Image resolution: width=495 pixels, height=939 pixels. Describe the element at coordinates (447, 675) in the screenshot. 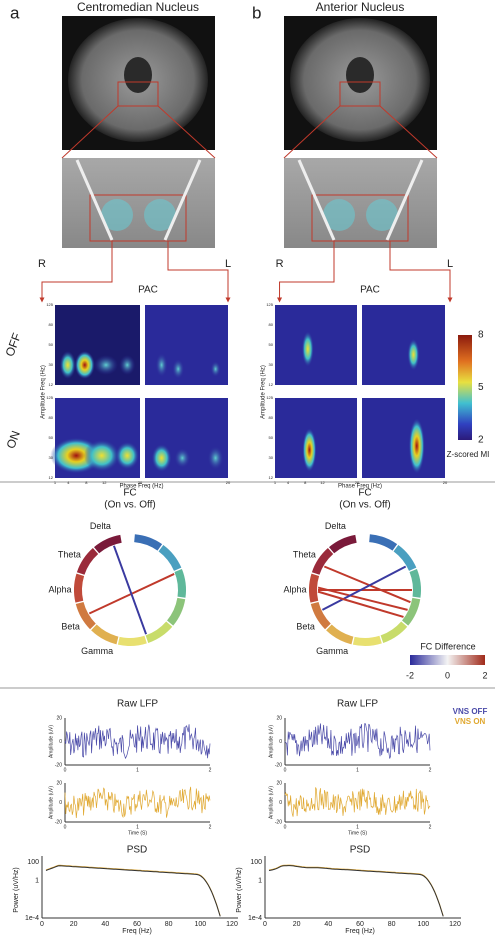

I see `fc-legend-tick: 0` at that location.